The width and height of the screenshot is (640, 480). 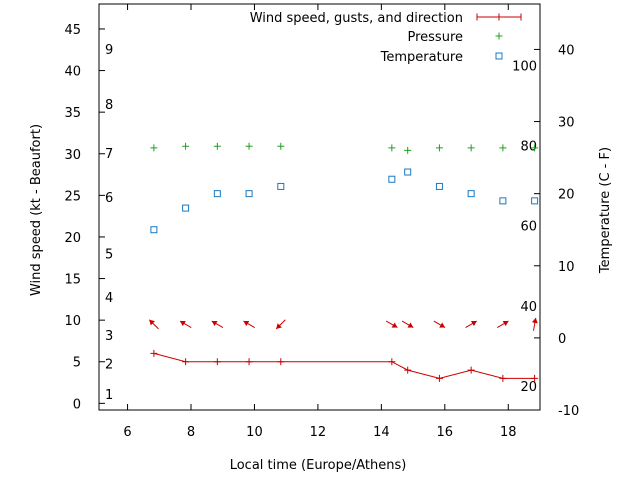 What do you see at coordinates (524, 66) in the screenshot?
I see `fahrenheit-label: 100` at bounding box center [524, 66].